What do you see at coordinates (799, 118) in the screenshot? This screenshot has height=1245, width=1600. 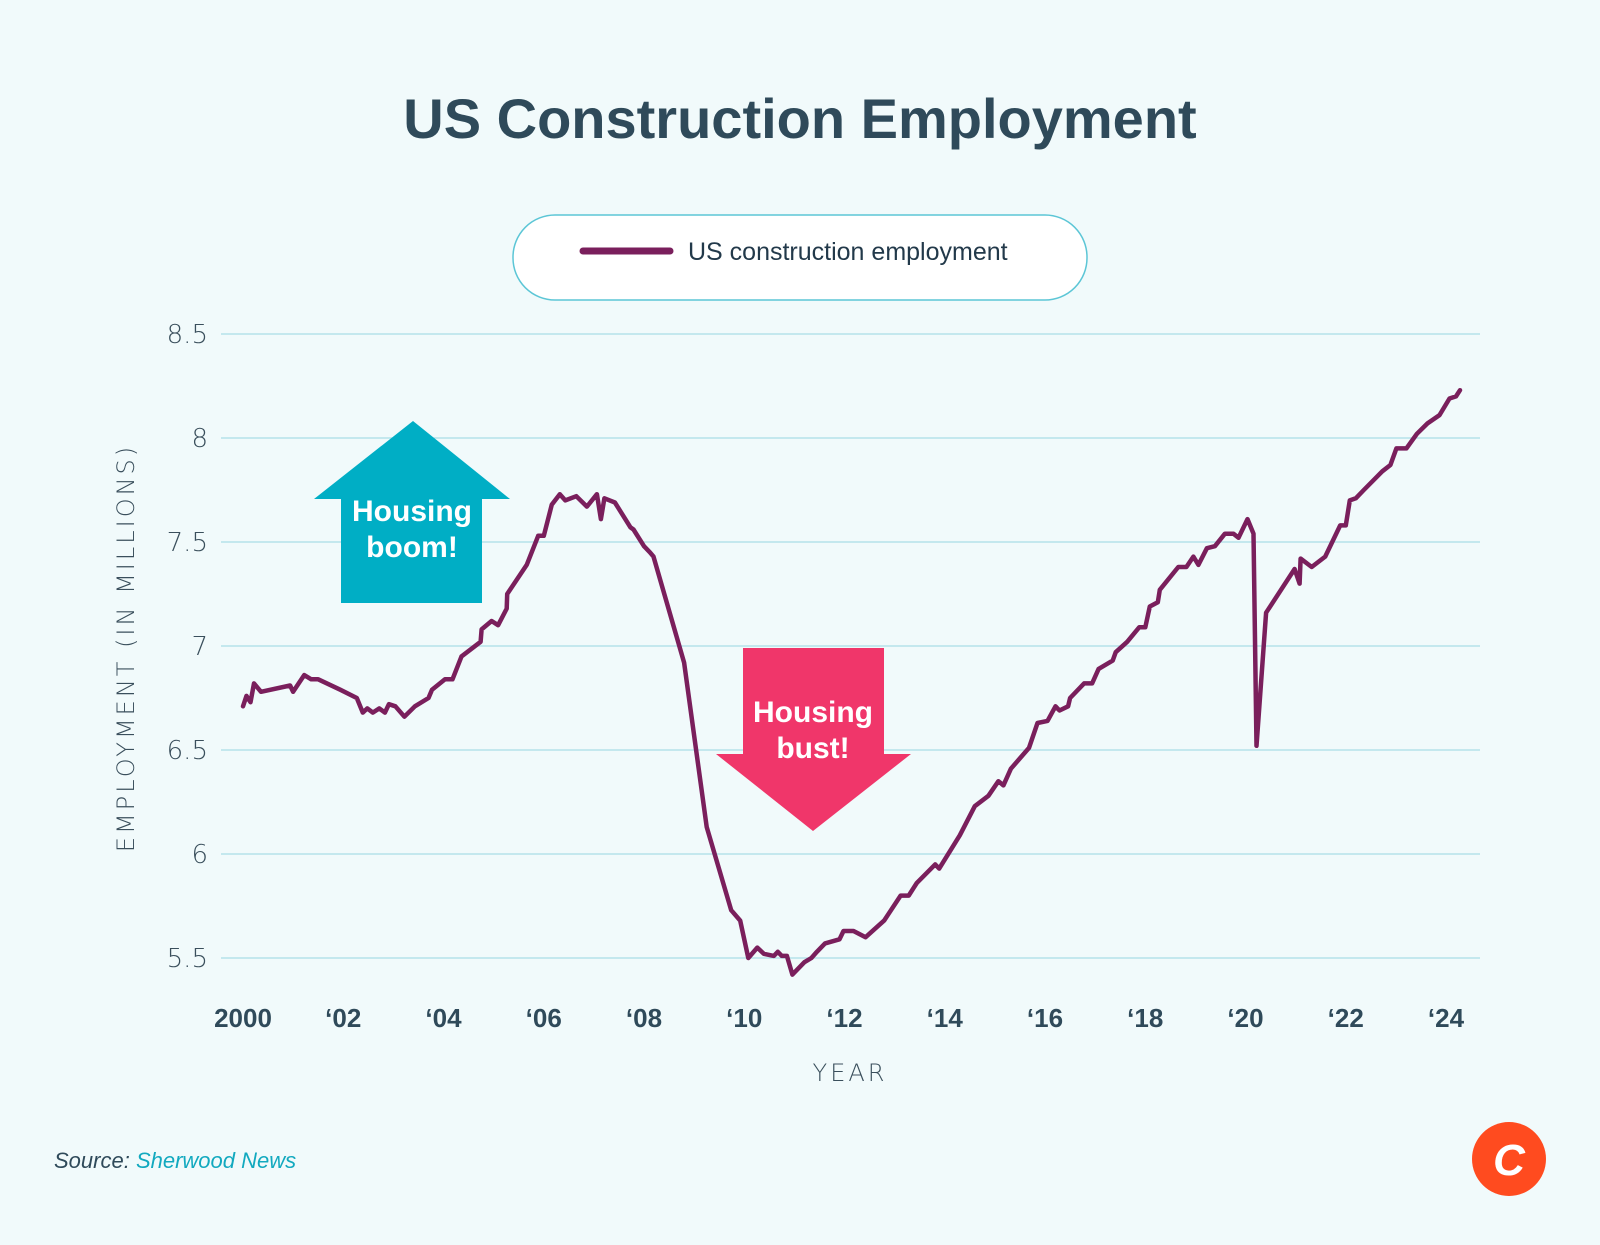 I see `chart-title: US Construction Employment` at bounding box center [799, 118].